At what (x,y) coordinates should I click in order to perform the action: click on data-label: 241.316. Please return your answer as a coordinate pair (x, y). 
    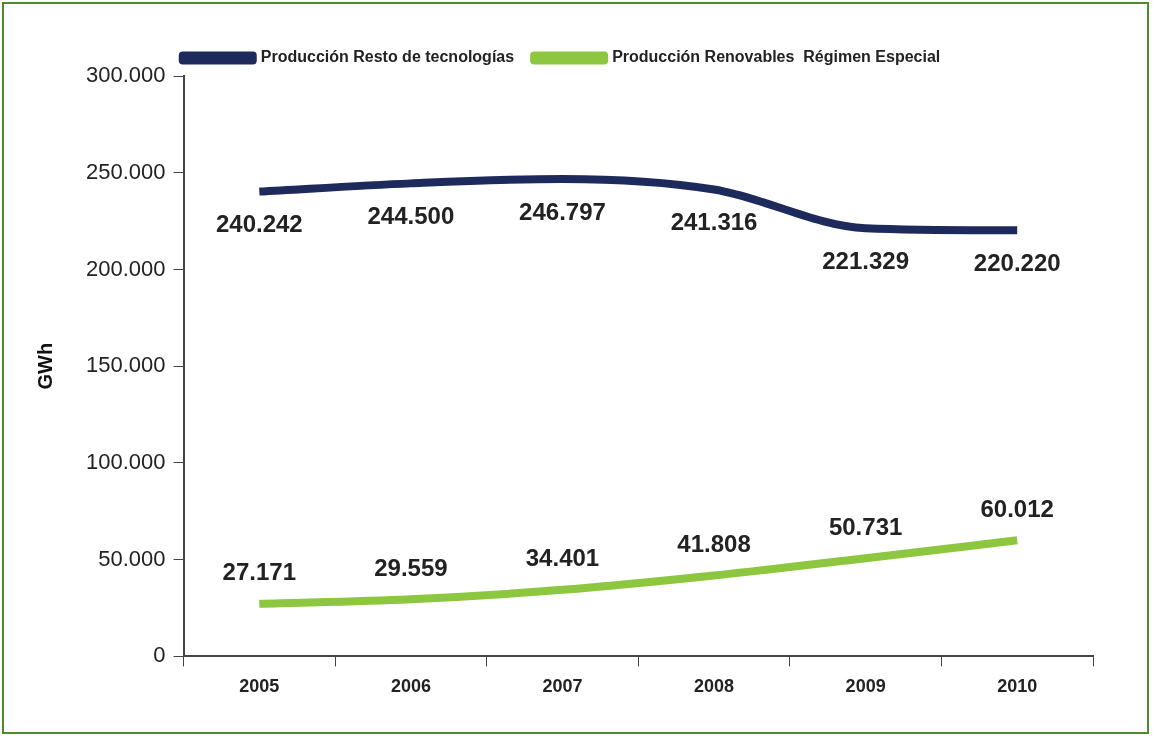
    Looking at the image, I should click on (714, 222).